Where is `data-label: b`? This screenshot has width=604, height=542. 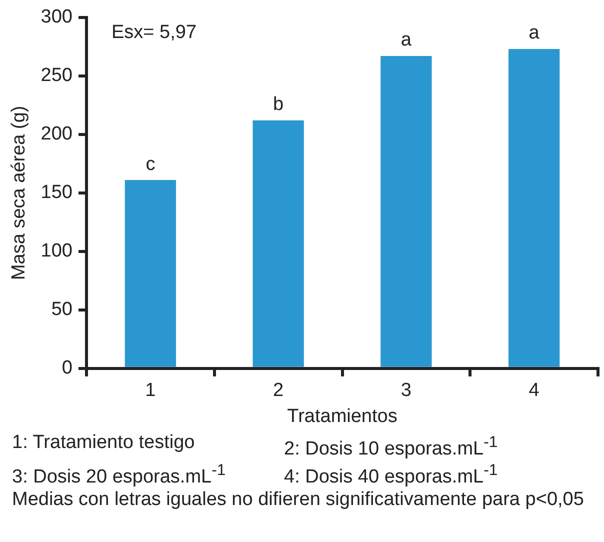
data-label: b is located at coordinates (278, 105).